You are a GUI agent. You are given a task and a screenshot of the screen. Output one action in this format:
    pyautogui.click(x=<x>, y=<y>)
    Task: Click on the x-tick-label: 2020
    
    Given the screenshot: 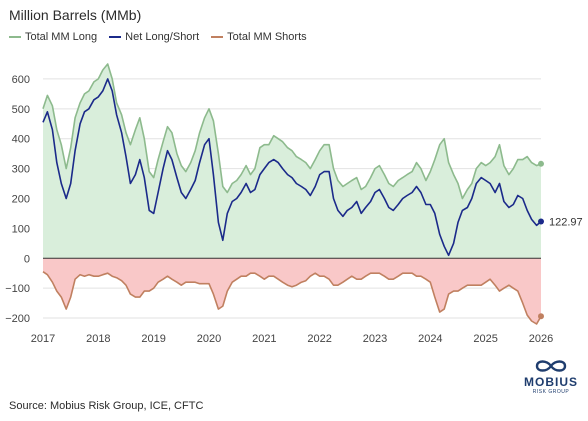 What is the action you would take?
    pyautogui.click(x=209, y=339)
    